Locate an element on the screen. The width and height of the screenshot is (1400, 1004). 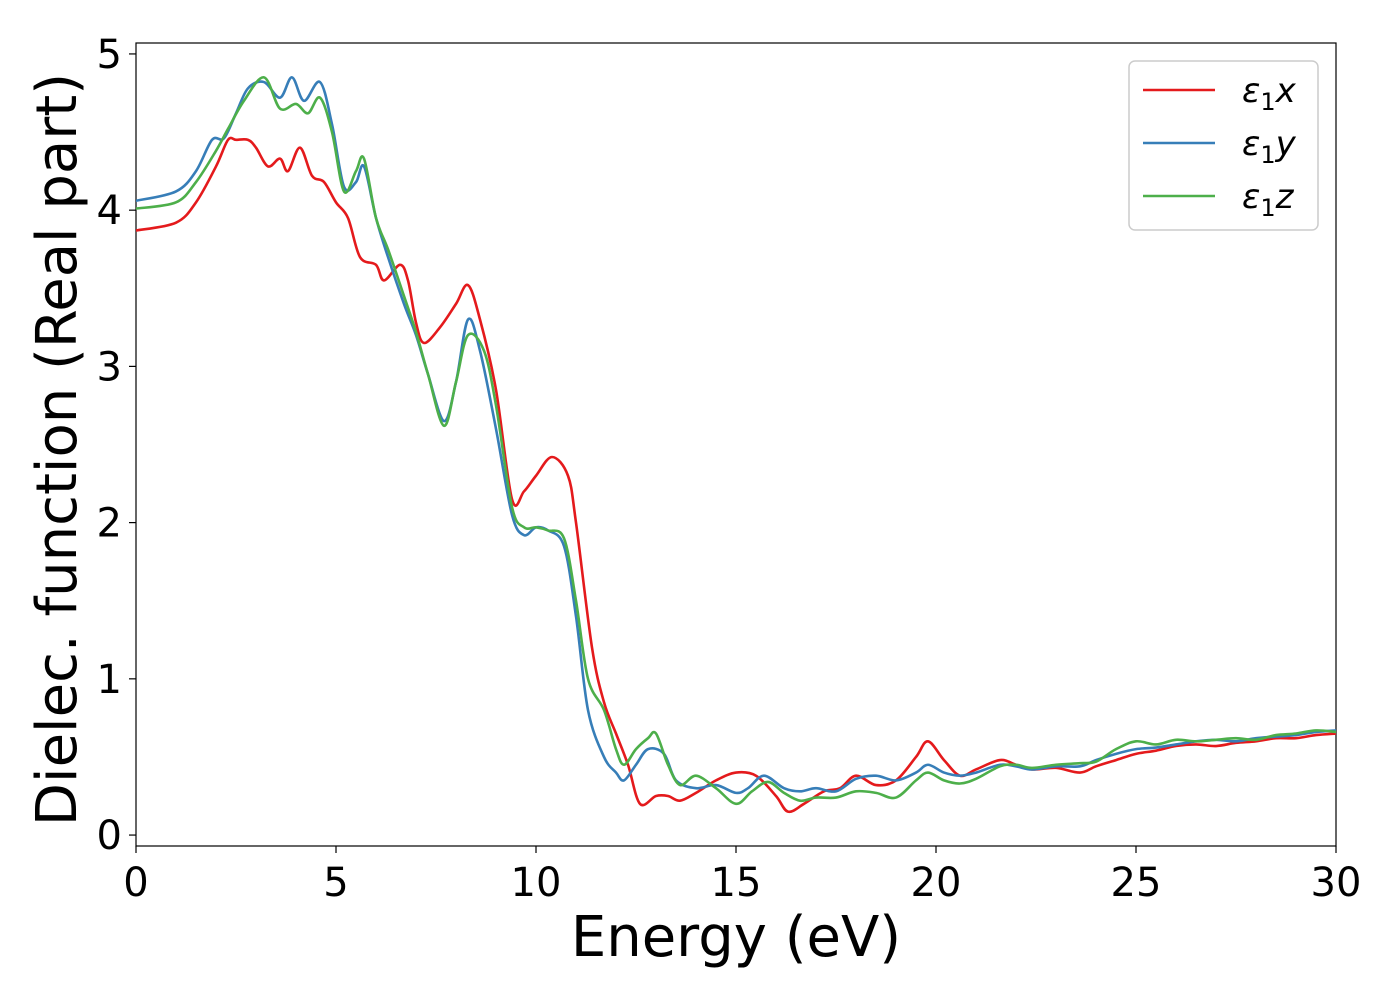
legend-item-z: ε1z is located at coordinates (1219, 199).